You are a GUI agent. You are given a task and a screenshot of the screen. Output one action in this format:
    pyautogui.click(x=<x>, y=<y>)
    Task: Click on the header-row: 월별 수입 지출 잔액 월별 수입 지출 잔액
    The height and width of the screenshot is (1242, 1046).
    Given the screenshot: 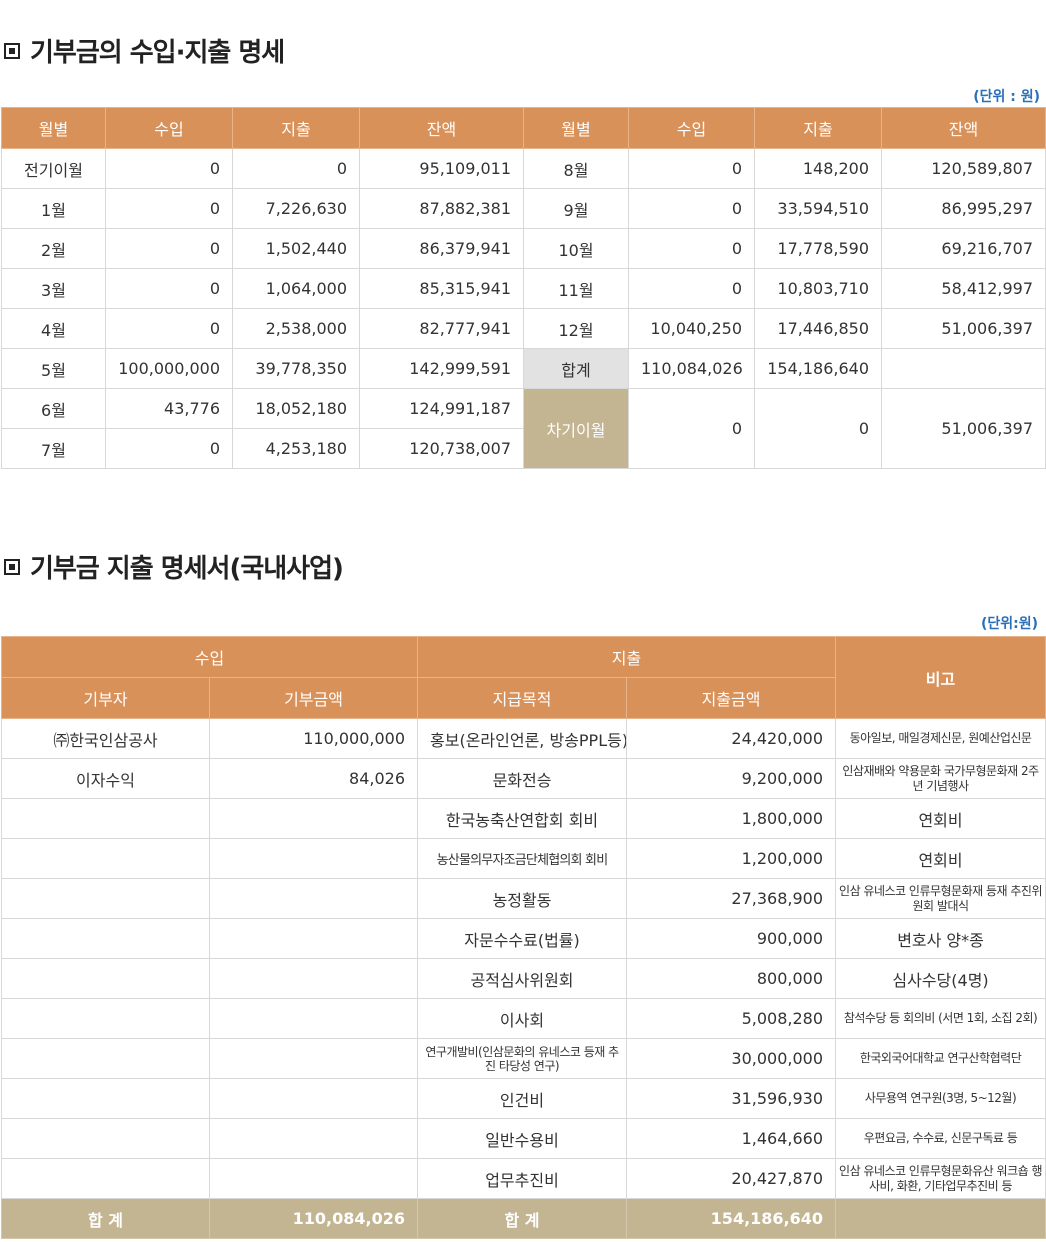 What is the action you would take?
    pyautogui.click(x=523, y=128)
    